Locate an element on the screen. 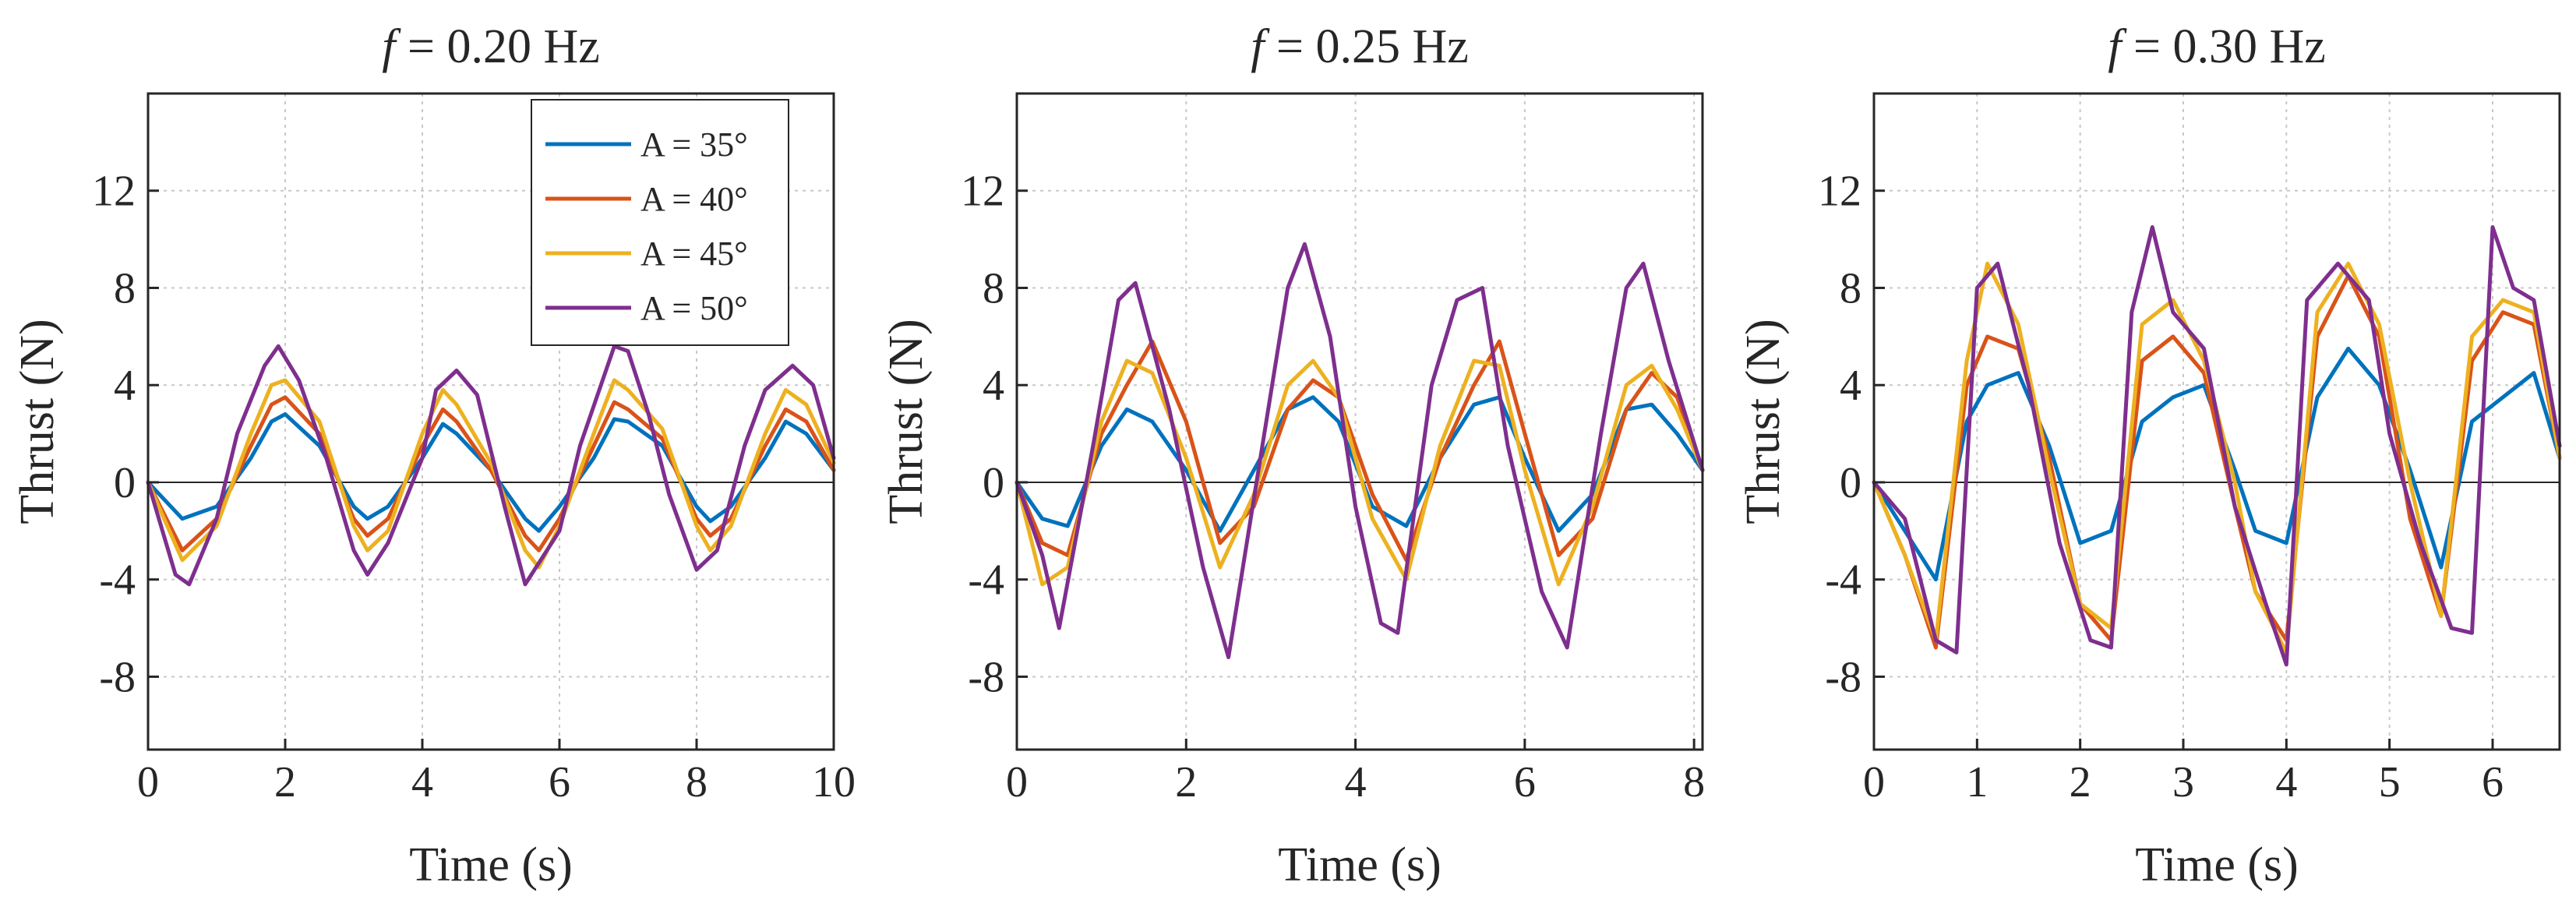 This screenshot has width=2576, height=907. panel-3-ylabel: Thrust (N) is located at coordinates (1763, 421).